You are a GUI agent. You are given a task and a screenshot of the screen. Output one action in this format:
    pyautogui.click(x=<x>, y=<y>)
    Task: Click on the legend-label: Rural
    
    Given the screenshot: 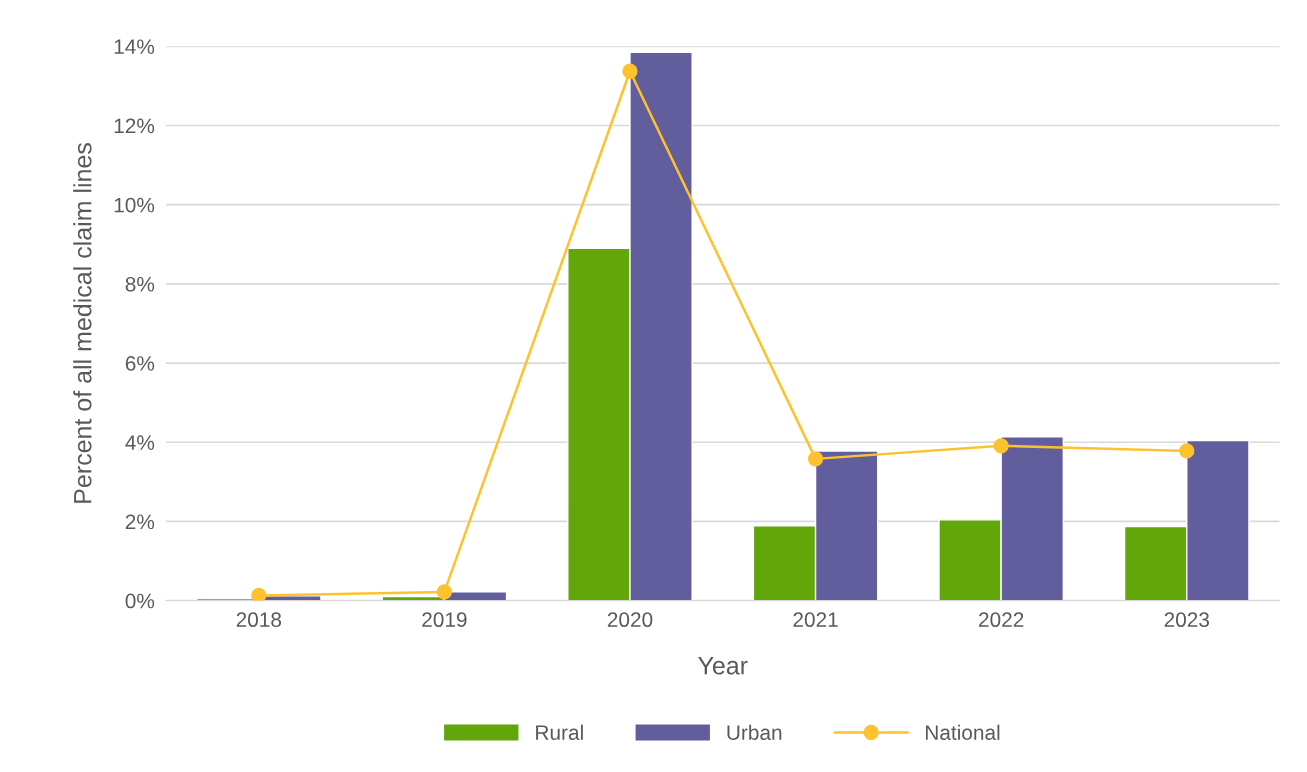 What is the action you would take?
    pyautogui.click(x=559, y=732)
    